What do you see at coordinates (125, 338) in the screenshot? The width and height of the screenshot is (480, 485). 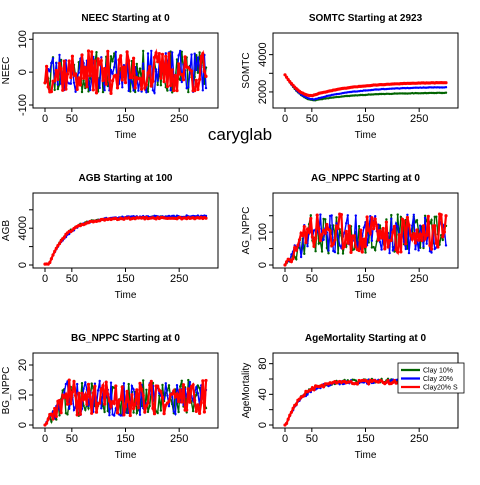 I see `panel-title: BG_NPPC Starting at 0` at bounding box center [125, 338].